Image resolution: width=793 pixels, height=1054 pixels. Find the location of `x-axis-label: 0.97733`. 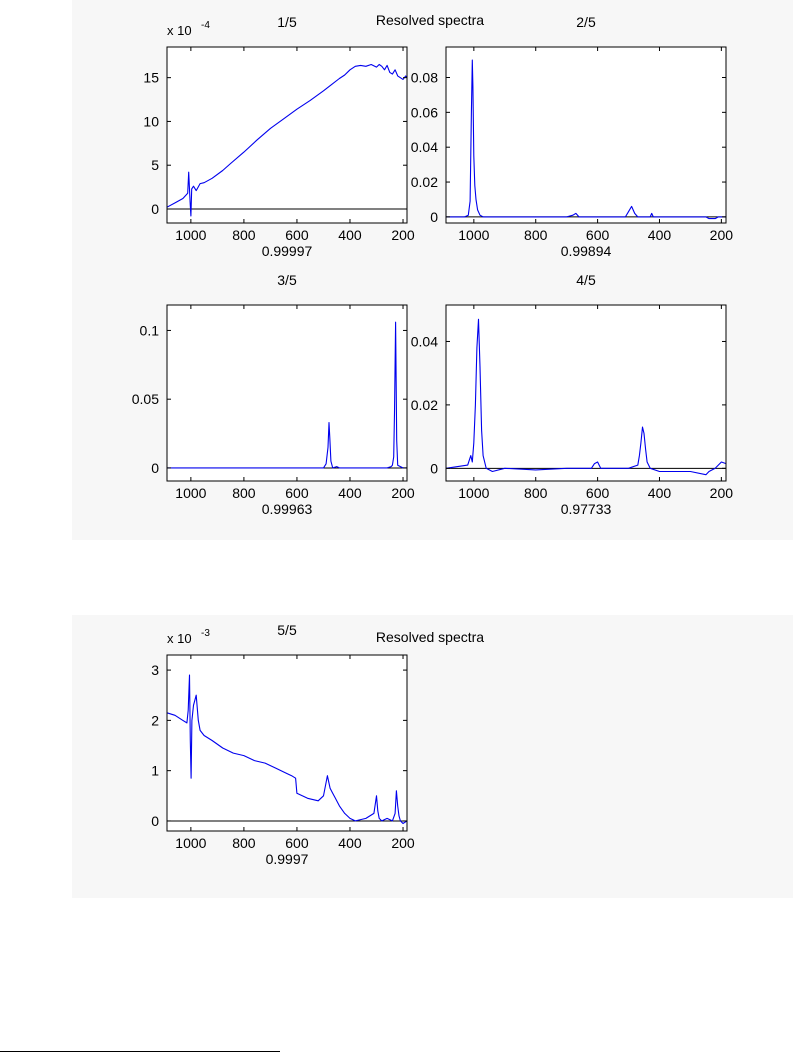

x-axis-label: 0.97733 is located at coordinates (586, 509).